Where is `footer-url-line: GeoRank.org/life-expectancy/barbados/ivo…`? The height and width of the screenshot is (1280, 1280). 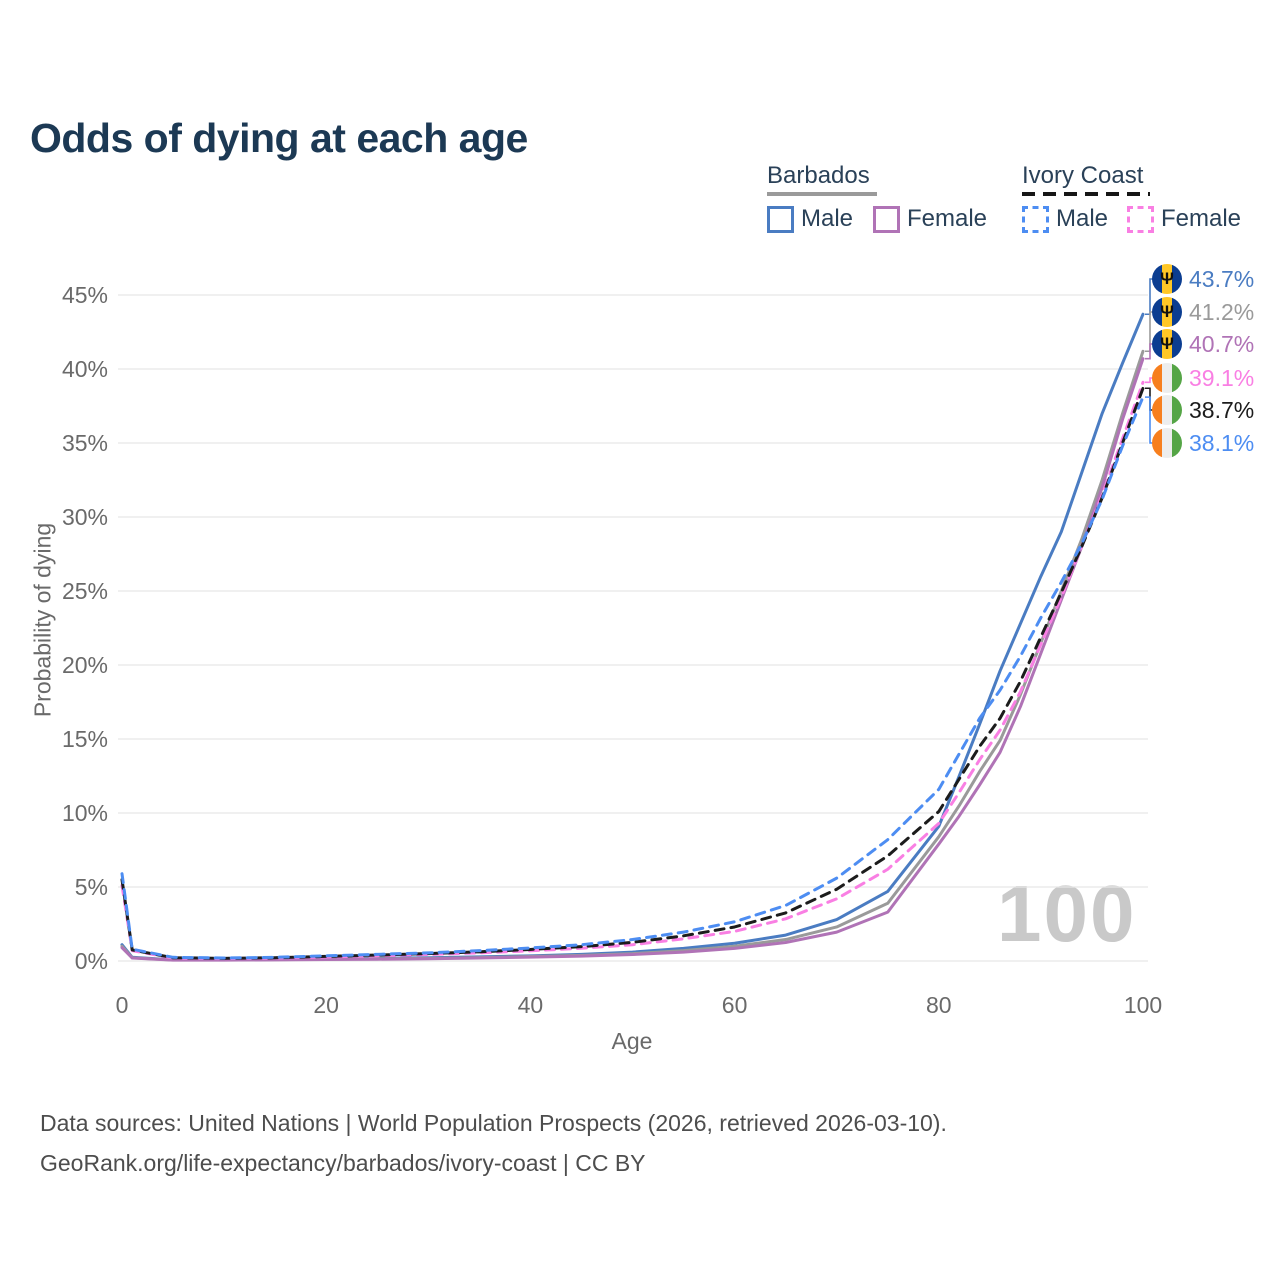
footer-url-line: GeoRank.org/life-expectancy/barbados/ivo… is located at coordinates (343, 1163).